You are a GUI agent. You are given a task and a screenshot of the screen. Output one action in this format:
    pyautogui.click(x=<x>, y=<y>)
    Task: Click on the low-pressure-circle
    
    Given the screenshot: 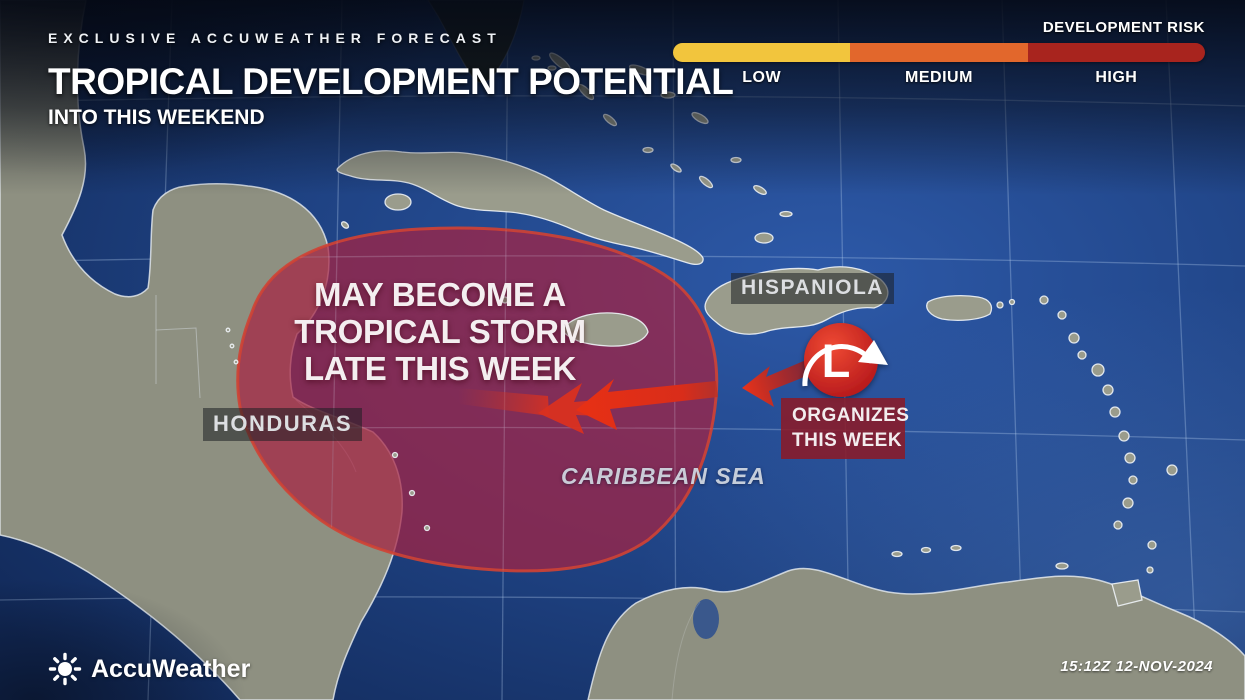 What is the action you would take?
    pyautogui.click(x=841, y=360)
    